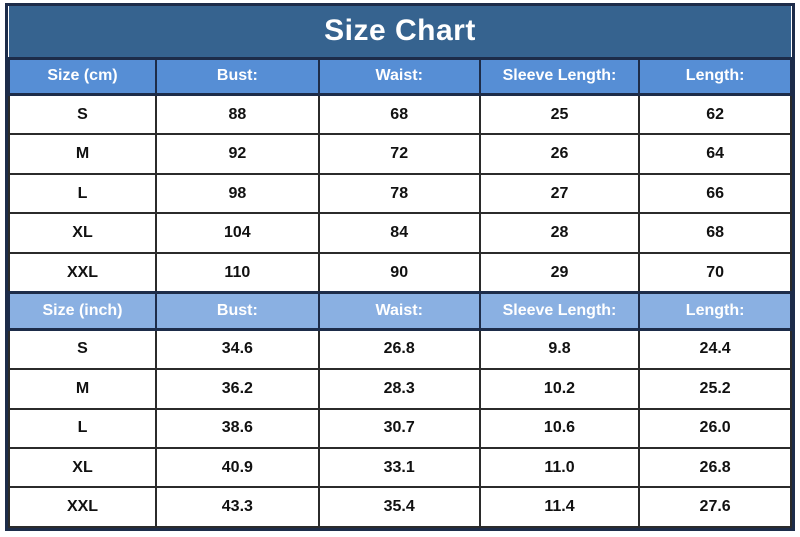  I want to click on value-cell: 72, so click(399, 154).